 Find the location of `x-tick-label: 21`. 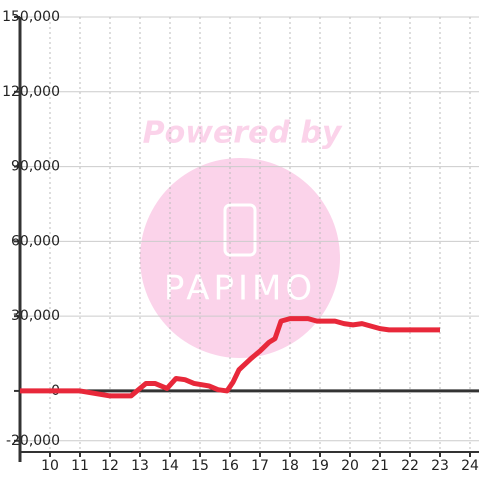

x-tick-label: 21 is located at coordinates (380, 466).